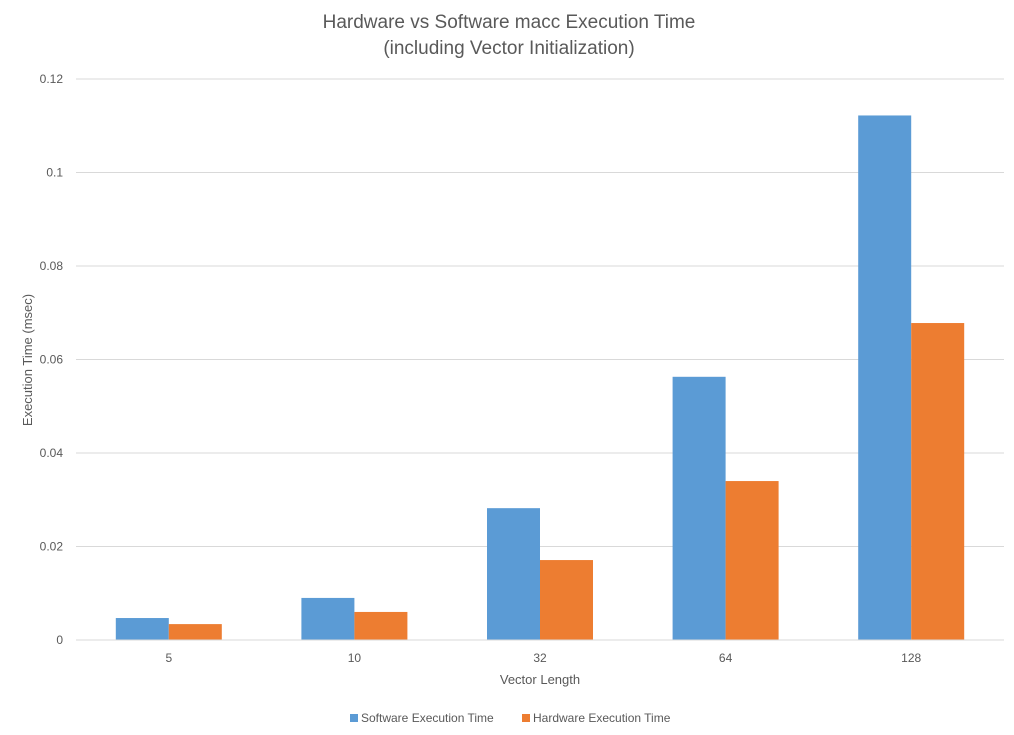 The image size is (1014, 735). What do you see at coordinates (52, 79) in the screenshot?
I see `y-tick-label: 0.12` at bounding box center [52, 79].